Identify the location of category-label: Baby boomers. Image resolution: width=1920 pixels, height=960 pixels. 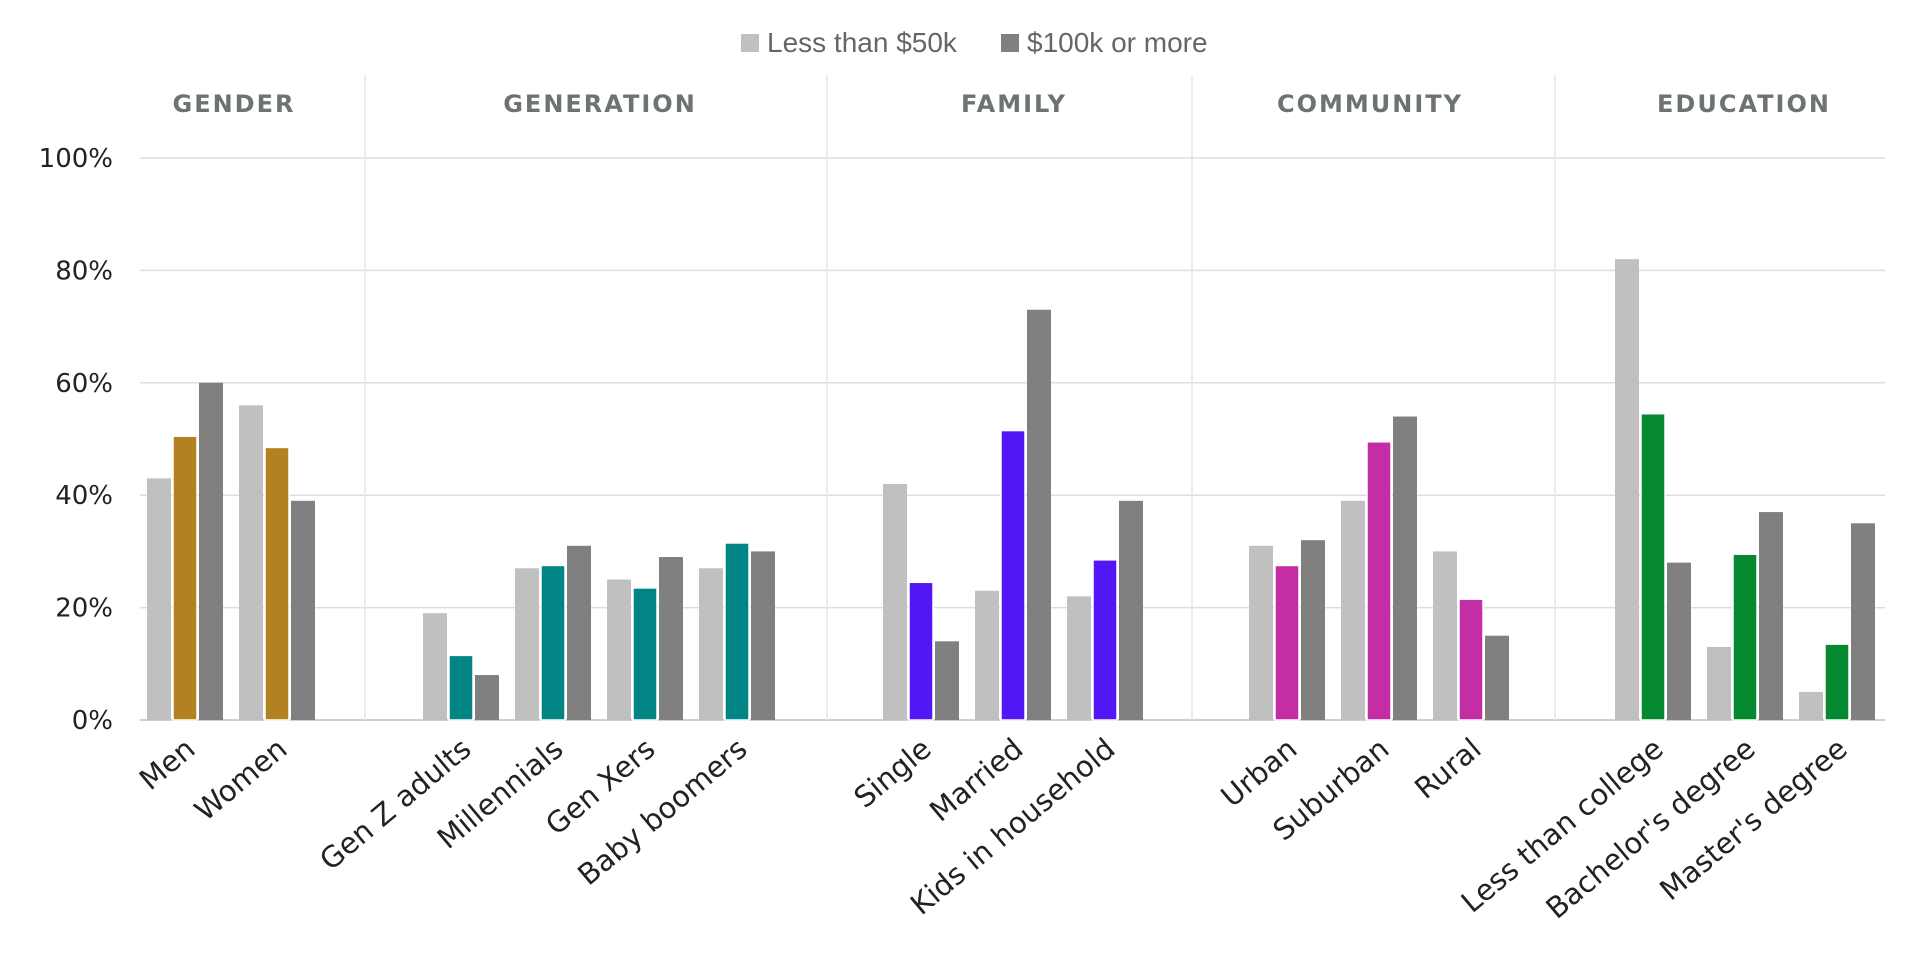
(662, 811).